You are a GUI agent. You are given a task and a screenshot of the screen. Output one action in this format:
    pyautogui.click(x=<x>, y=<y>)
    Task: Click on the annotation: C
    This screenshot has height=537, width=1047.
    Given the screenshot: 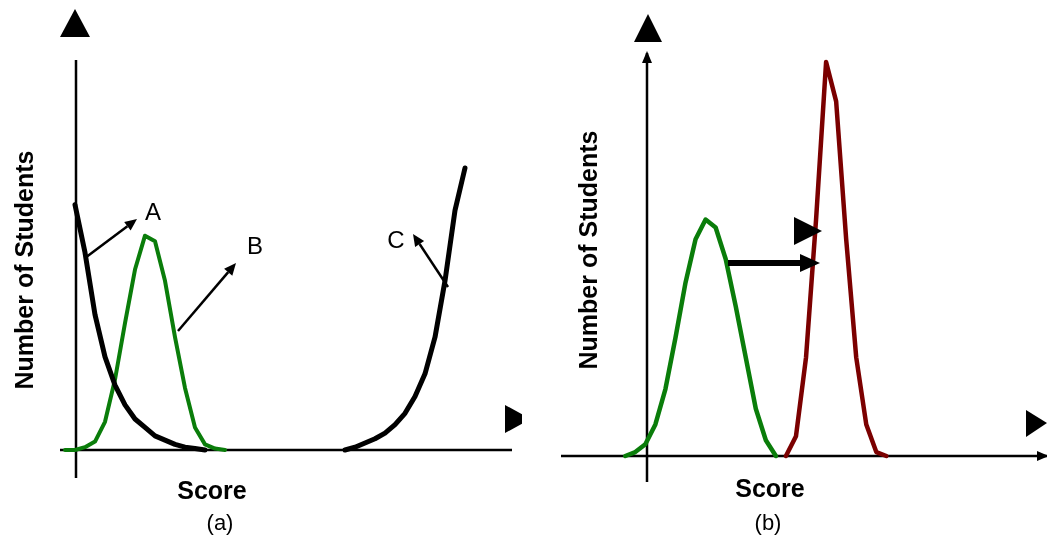 What is the action you would take?
    pyautogui.click(x=396, y=240)
    